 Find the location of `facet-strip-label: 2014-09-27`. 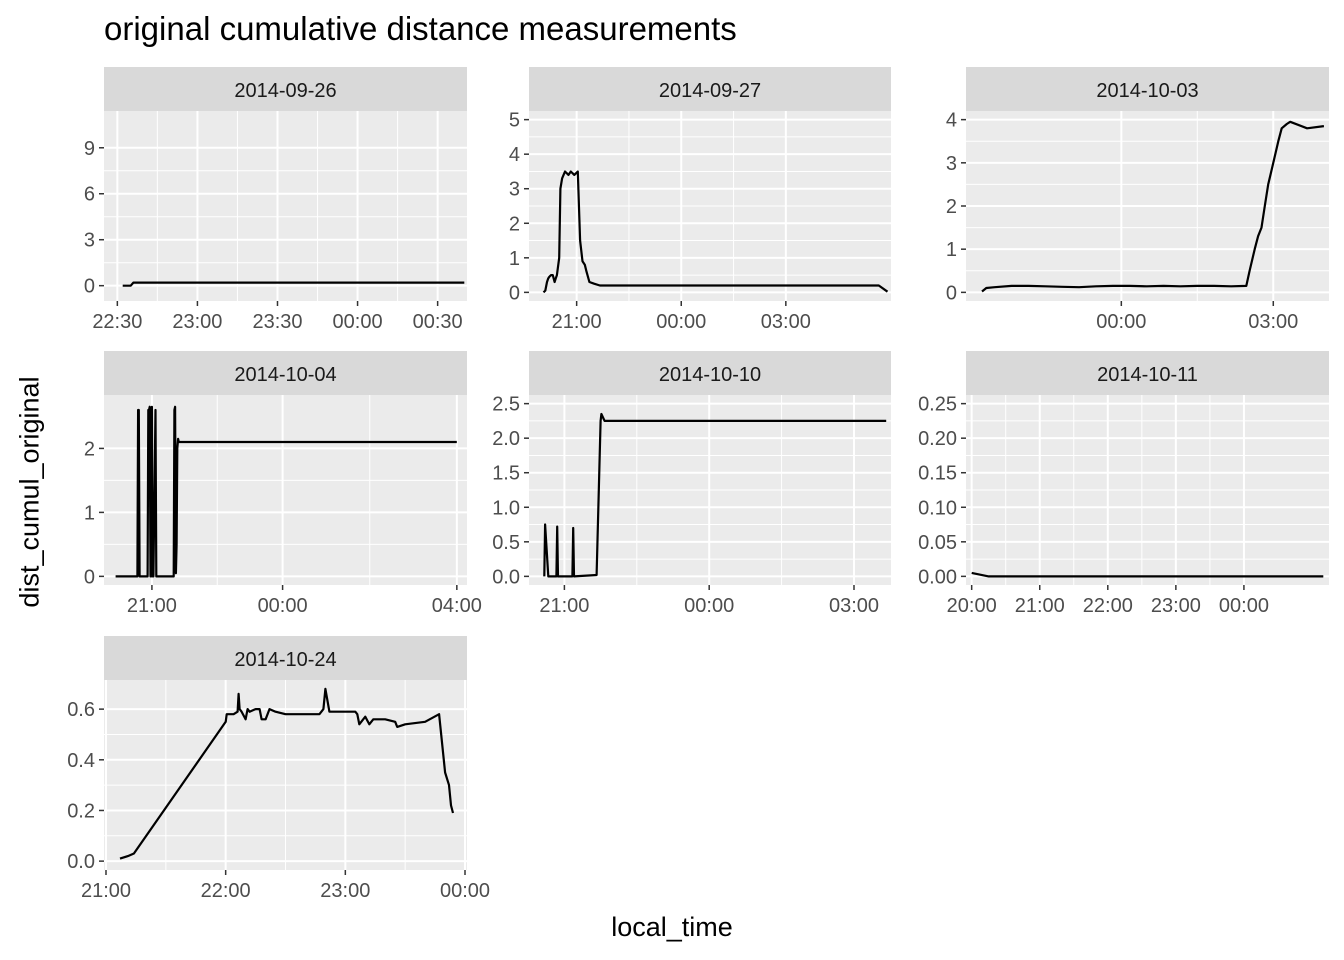

facet-strip-label: 2014-09-27 is located at coordinates (710, 91).